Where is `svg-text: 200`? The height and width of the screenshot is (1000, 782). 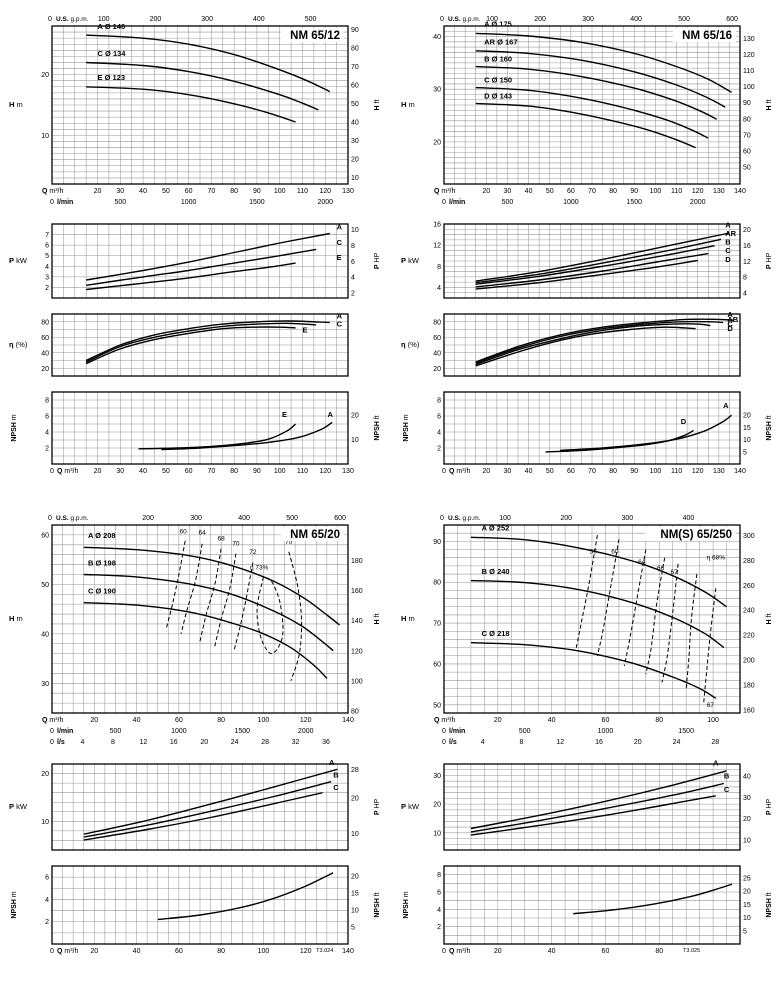
svg-text: 200 is located at coordinates (156, 19).